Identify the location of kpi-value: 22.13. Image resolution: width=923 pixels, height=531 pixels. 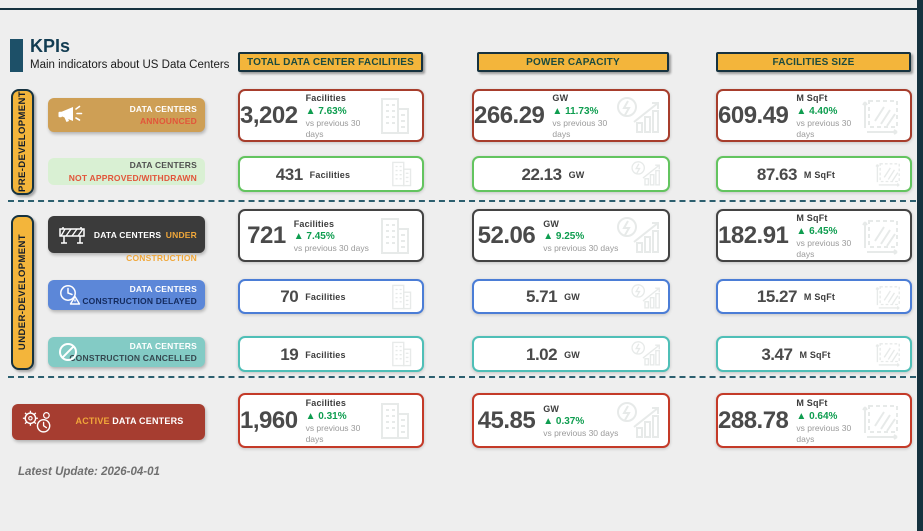
(542, 174).